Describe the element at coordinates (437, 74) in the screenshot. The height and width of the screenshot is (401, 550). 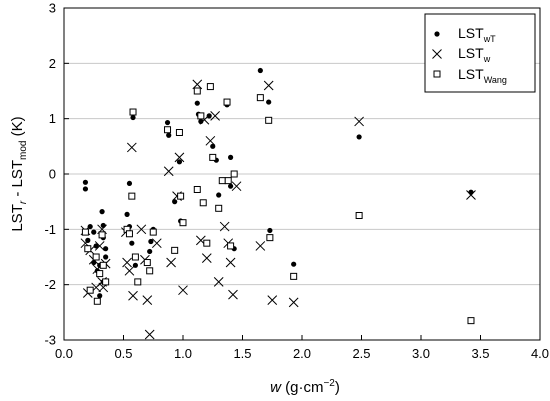
I see `legend-marker-square` at that location.